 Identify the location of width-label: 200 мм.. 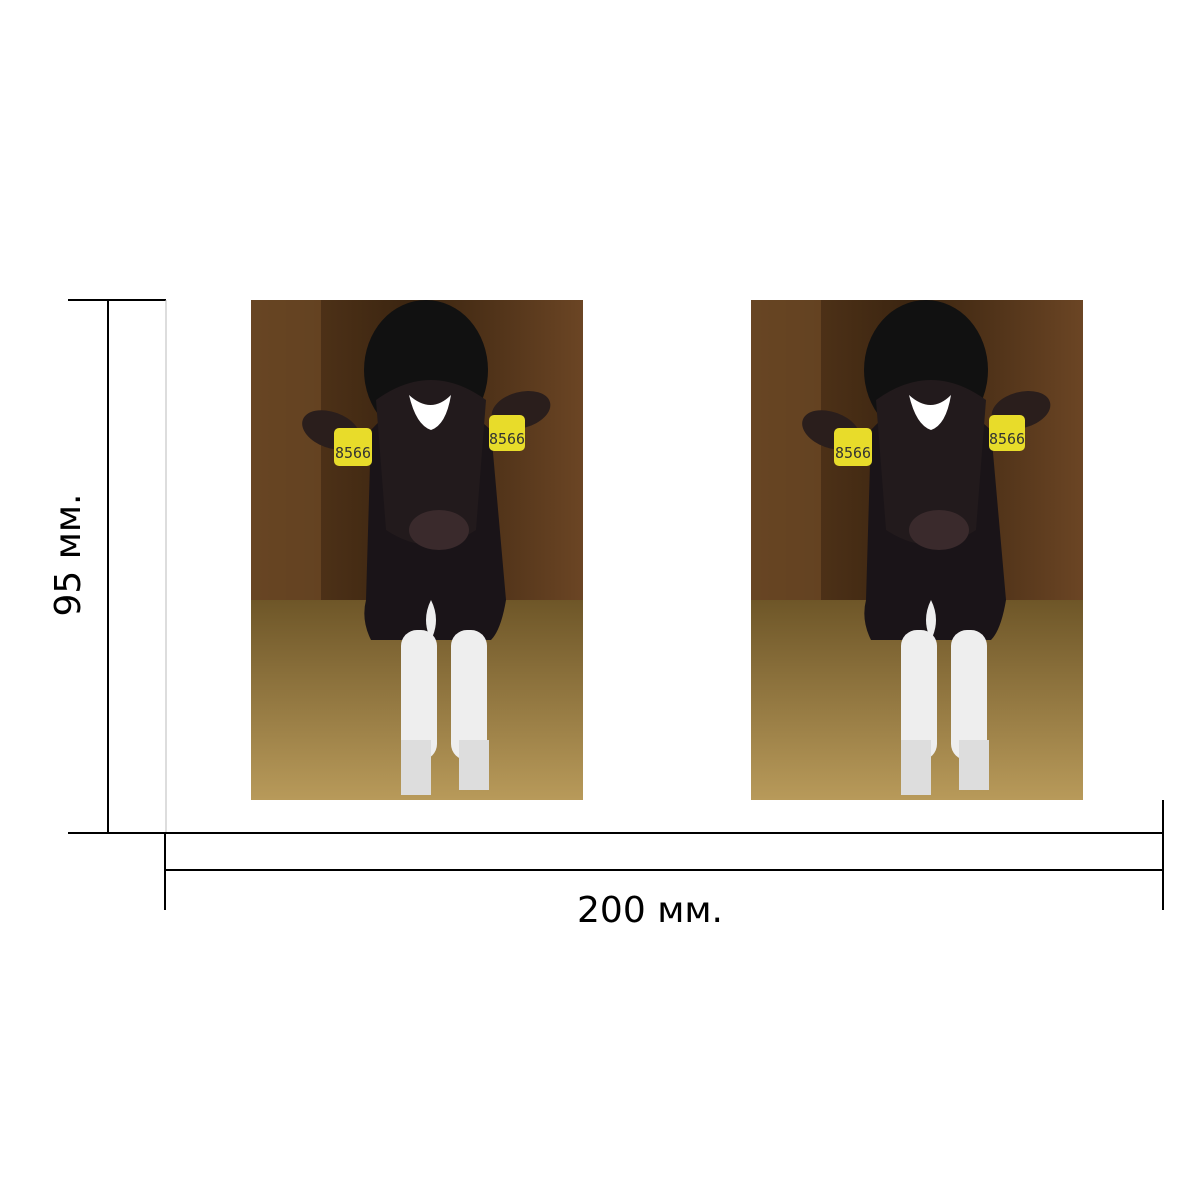
(650, 910).